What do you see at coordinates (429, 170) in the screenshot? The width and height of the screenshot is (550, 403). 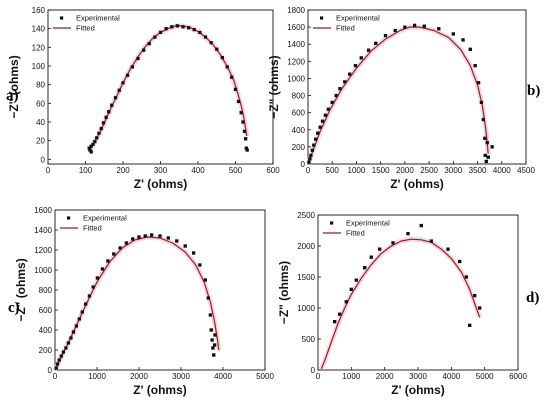 I see `x-tick-label: 2500` at bounding box center [429, 170].